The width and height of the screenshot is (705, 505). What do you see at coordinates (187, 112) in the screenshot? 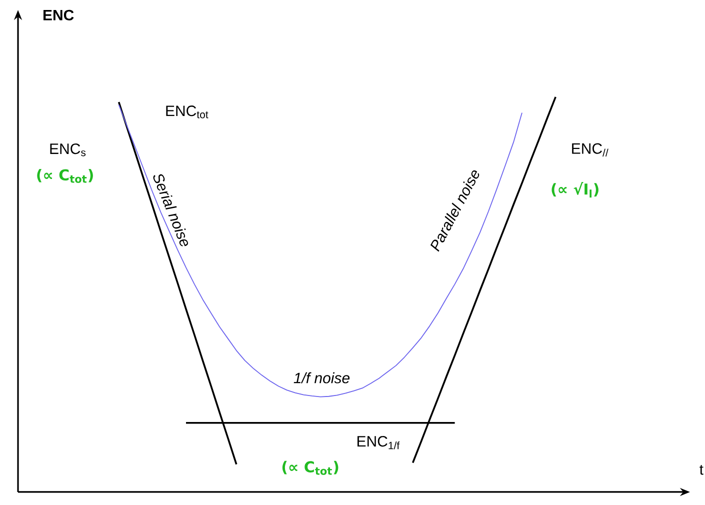
I see `text: ENC$_{tot}$` at bounding box center [187, 112].